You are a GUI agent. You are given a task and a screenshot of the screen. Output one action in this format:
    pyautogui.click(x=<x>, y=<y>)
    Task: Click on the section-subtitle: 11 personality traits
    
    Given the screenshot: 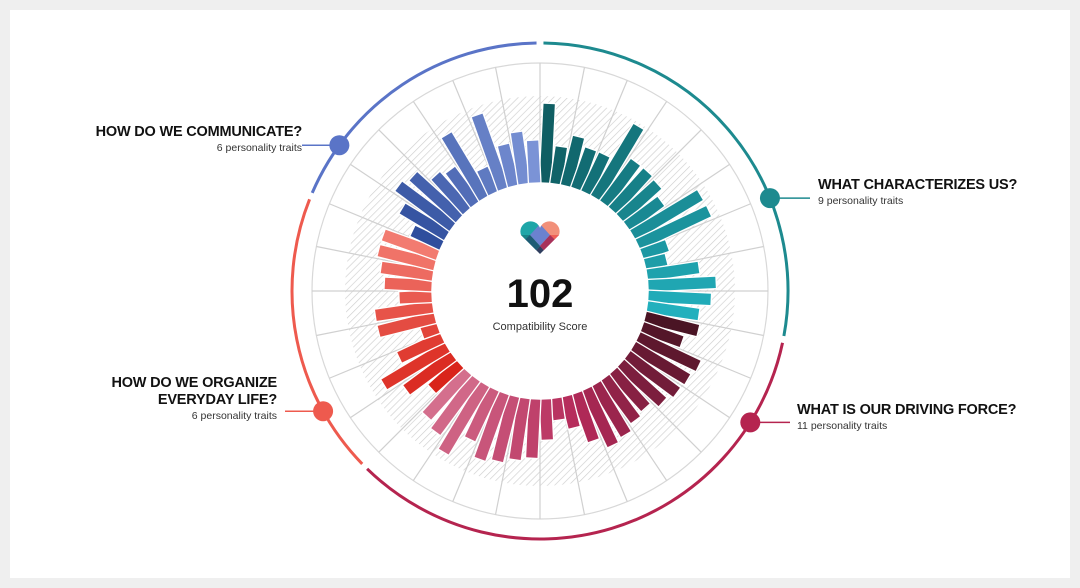 What is the action you would take?
    pyautogui.click(x=842, y=426)
    